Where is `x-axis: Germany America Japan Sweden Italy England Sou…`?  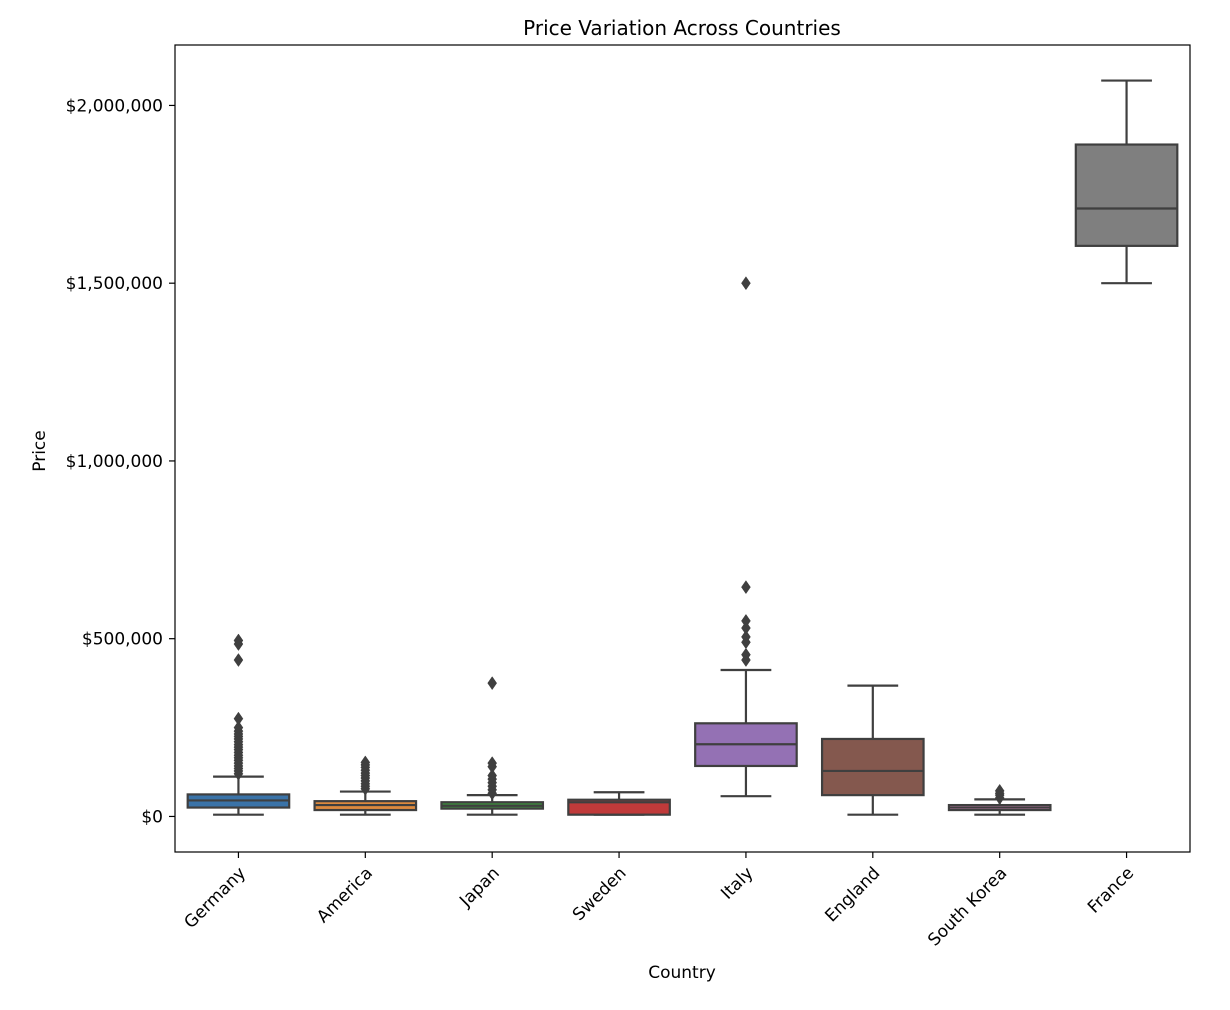
x-axis: Germany America Japan Sweden Italy England Sou… is located at coordinates (659, 901).